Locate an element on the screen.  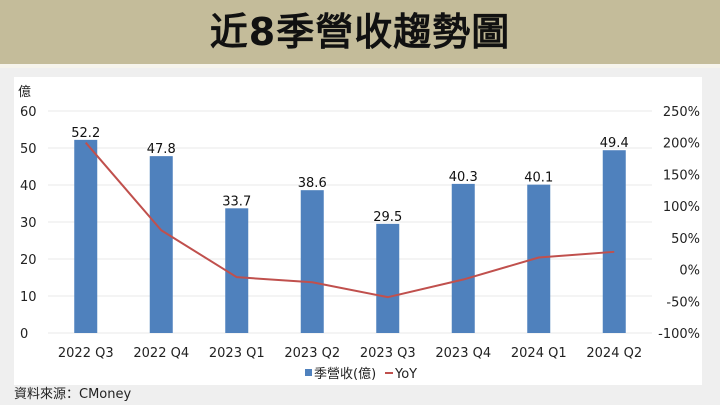
bar-value-label: 49.4 is located at coordinates (614, 143).